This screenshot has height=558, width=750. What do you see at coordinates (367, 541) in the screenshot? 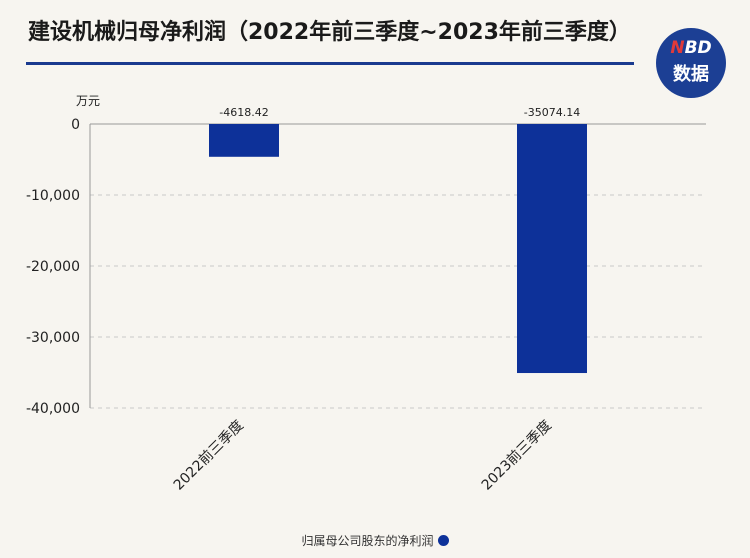
I see `legend-label: 归属母公司股东的净利润` at bounding box center [367, 541].